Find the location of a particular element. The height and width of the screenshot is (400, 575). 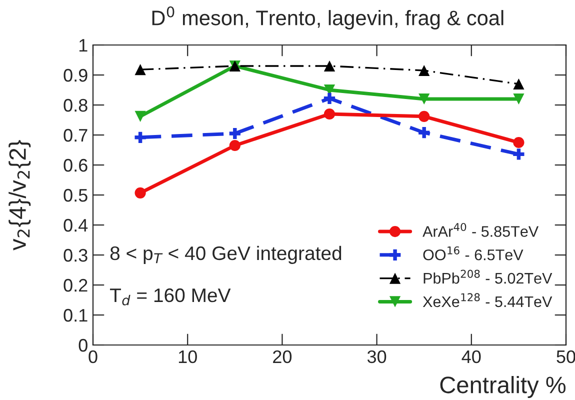

y-tick-label: 0 is located at coordinates (83, 345).